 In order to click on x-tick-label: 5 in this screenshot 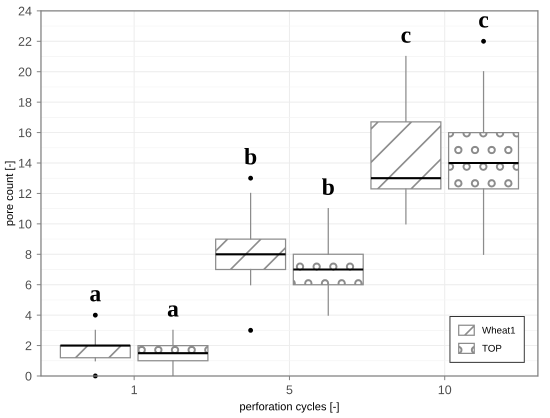, I will do `click(289, 389)`.